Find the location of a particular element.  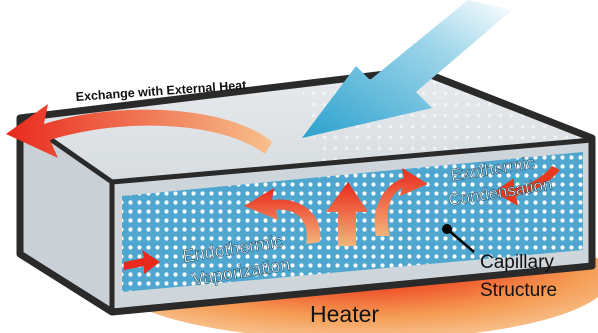

label-heater: Heater is located at coordinates (344, 314).